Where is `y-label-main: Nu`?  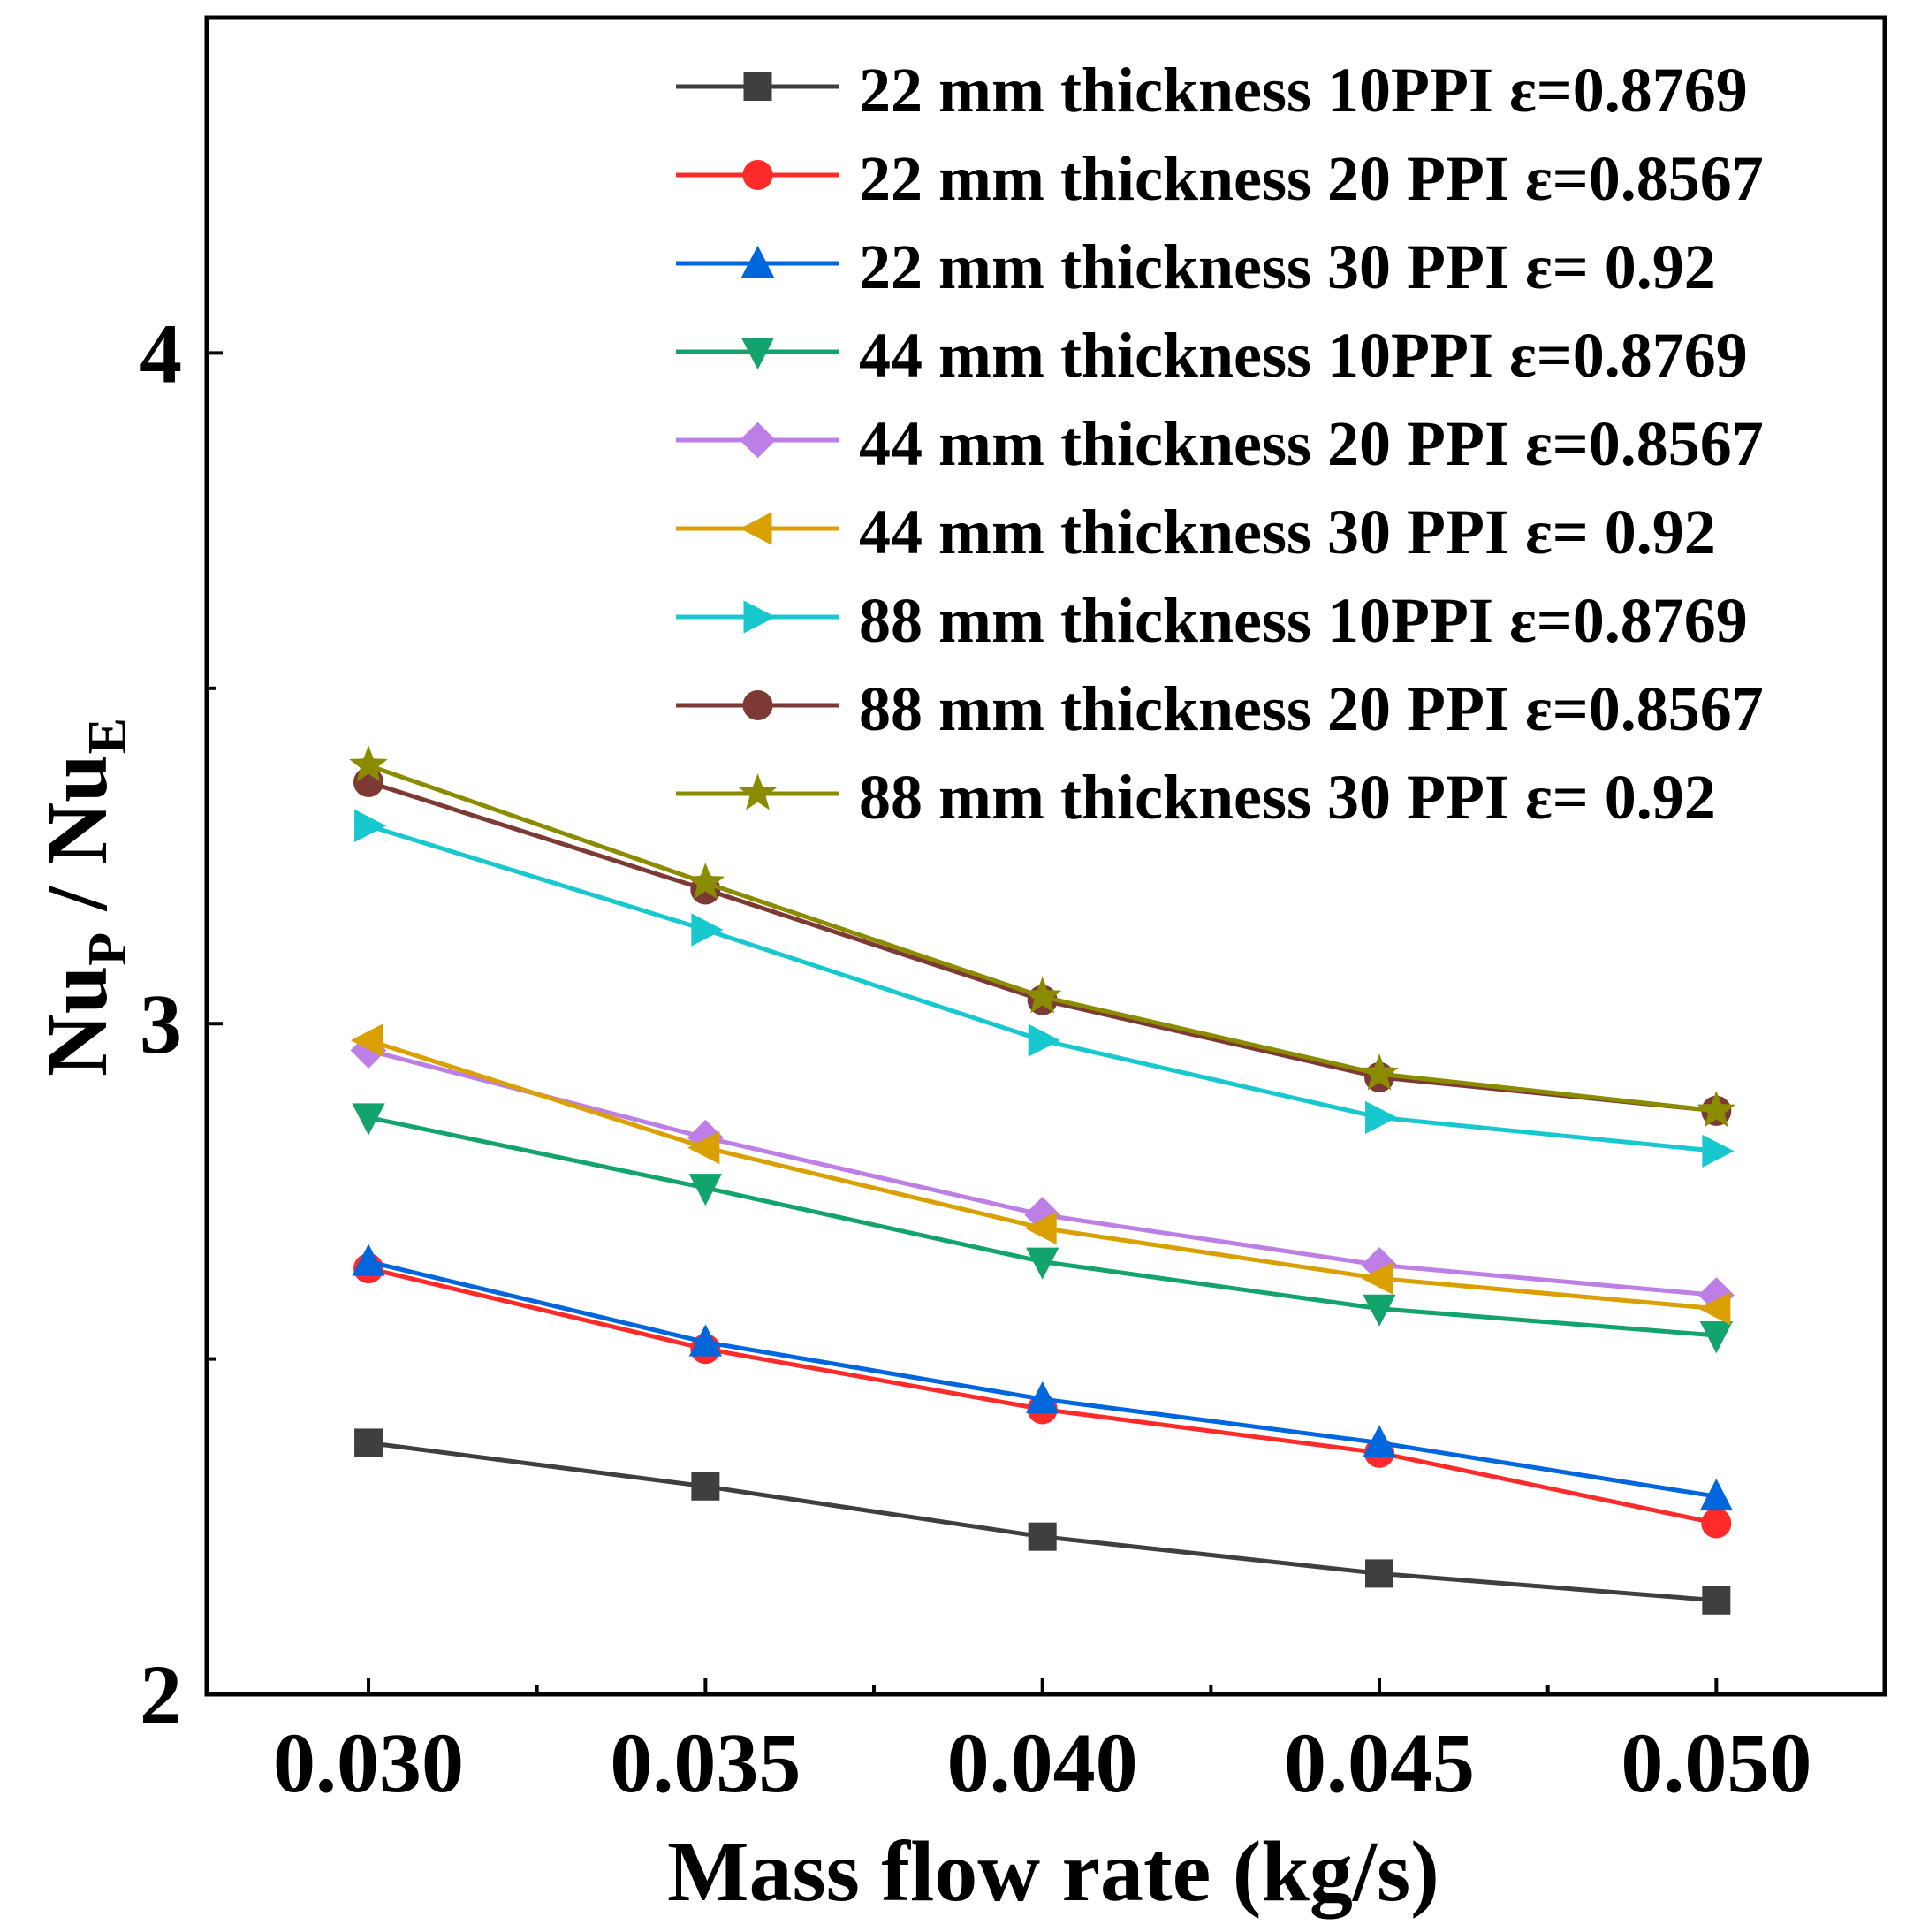
y-label-main: Nu is located at coordinates (77, 1021).